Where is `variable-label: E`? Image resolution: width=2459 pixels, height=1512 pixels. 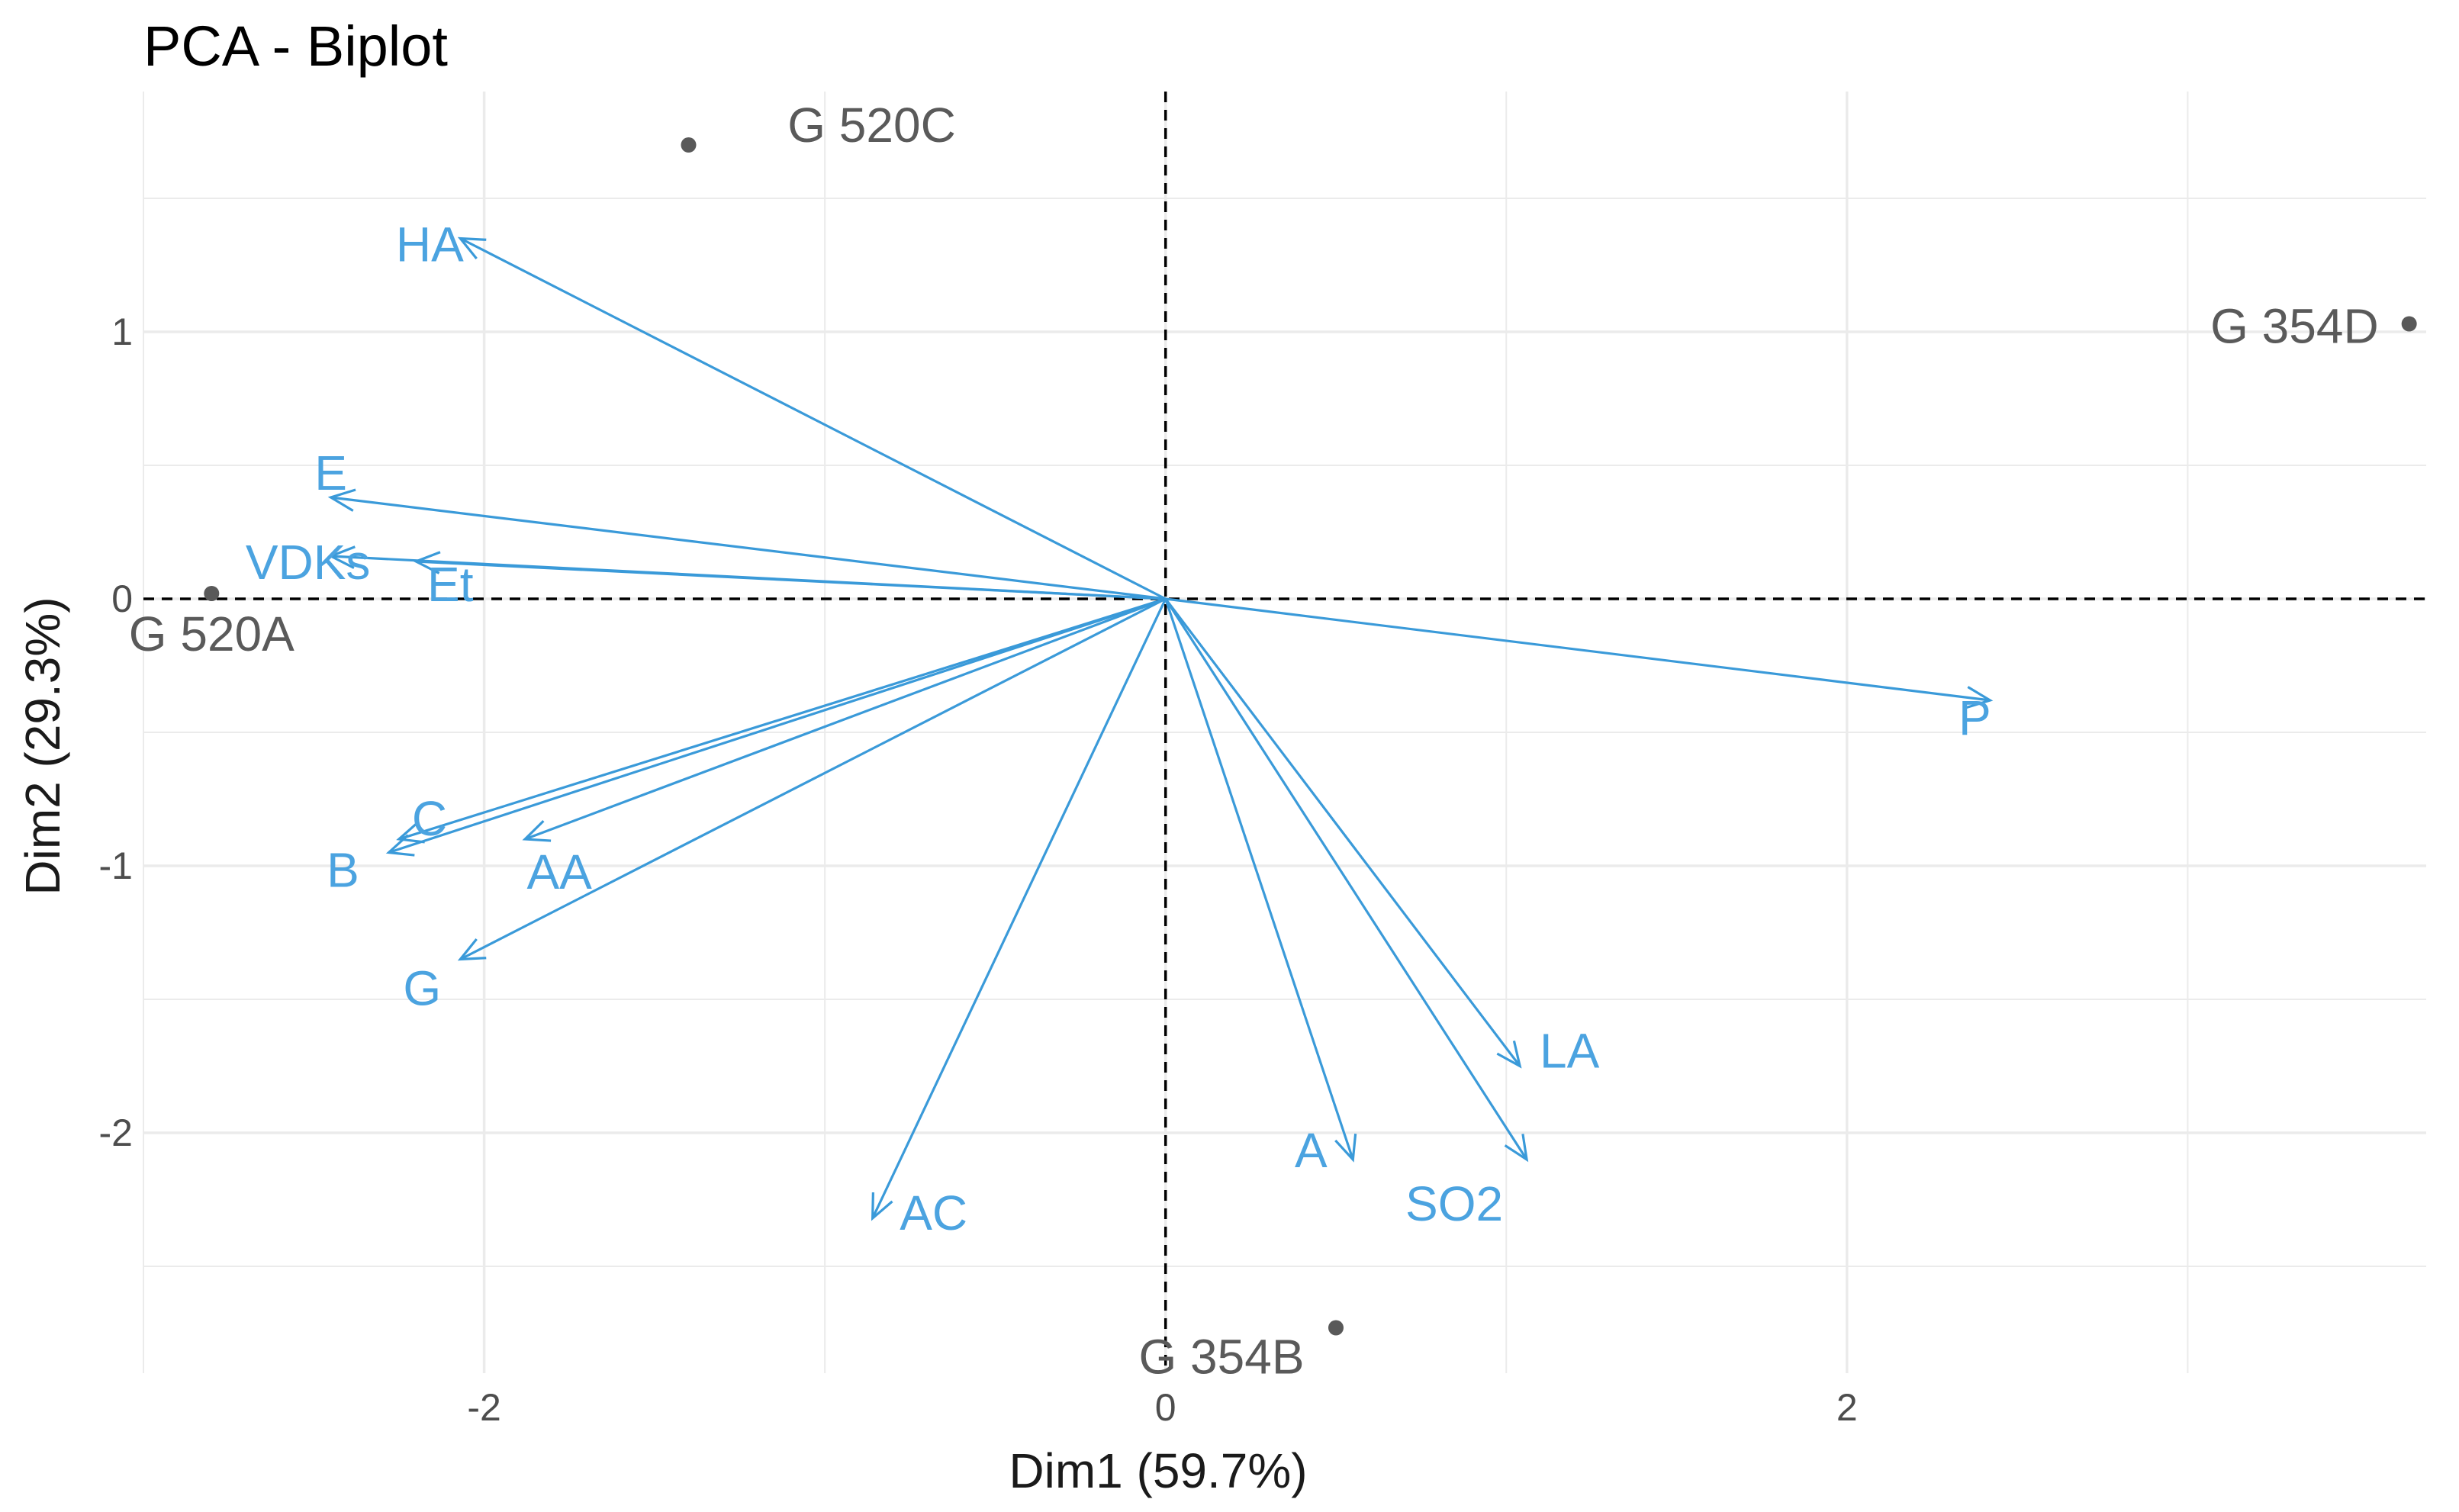 variable-label: E is located at coordinates (330, 473).